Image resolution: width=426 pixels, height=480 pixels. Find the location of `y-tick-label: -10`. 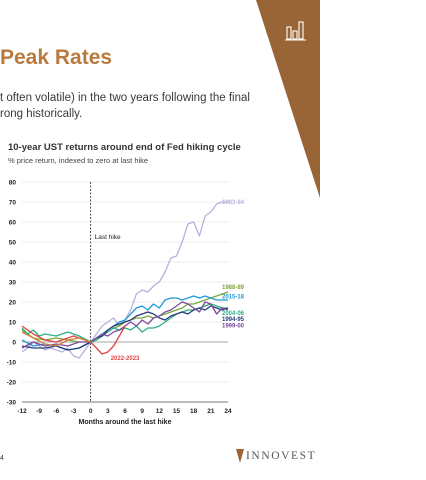

y-tick-label: -10 is located at coordinates (12, 363).